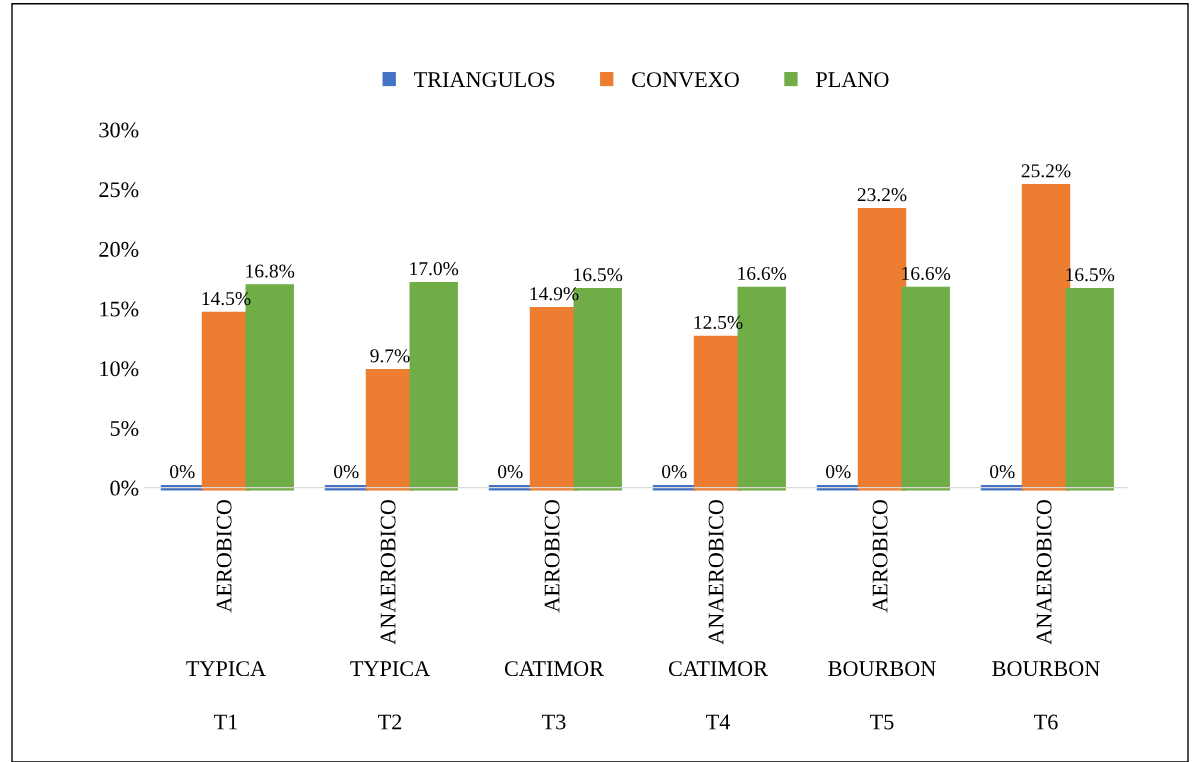  What do you see at coordinates (1046, 615) in the screenshot?
I see `category-label: ANAEROBICO BOURBON T6` at bounding box center [1046, 615].